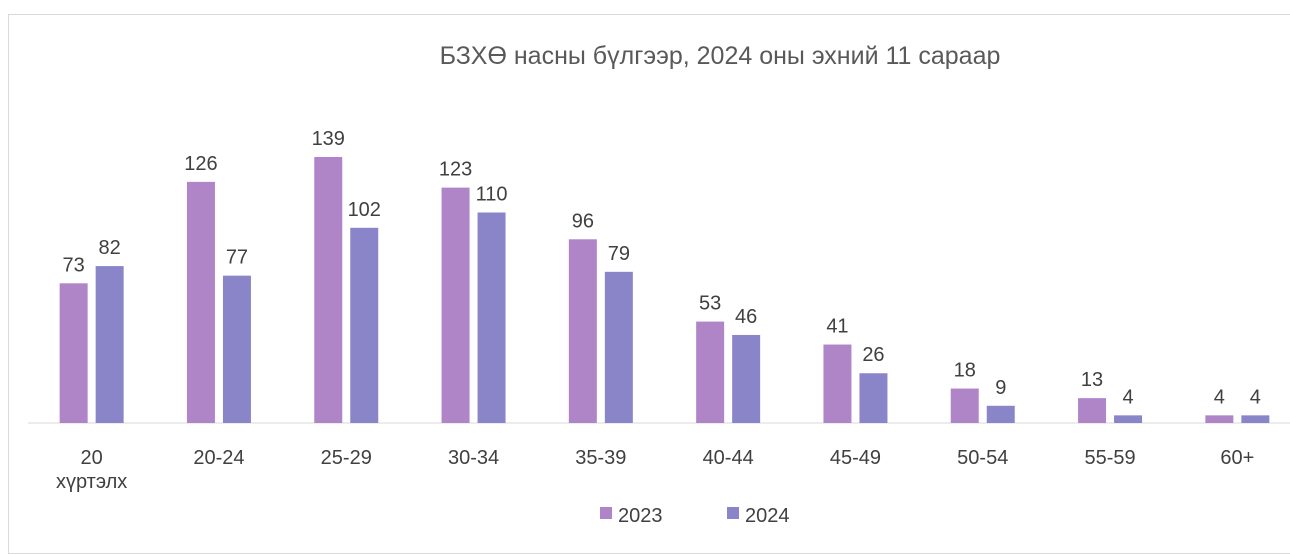 The height and width of the screenshot is (554, 1290). Describe the element at coordinates (1237, 458) in the screenshot. I see `x-tick-label: 60+` at that location.